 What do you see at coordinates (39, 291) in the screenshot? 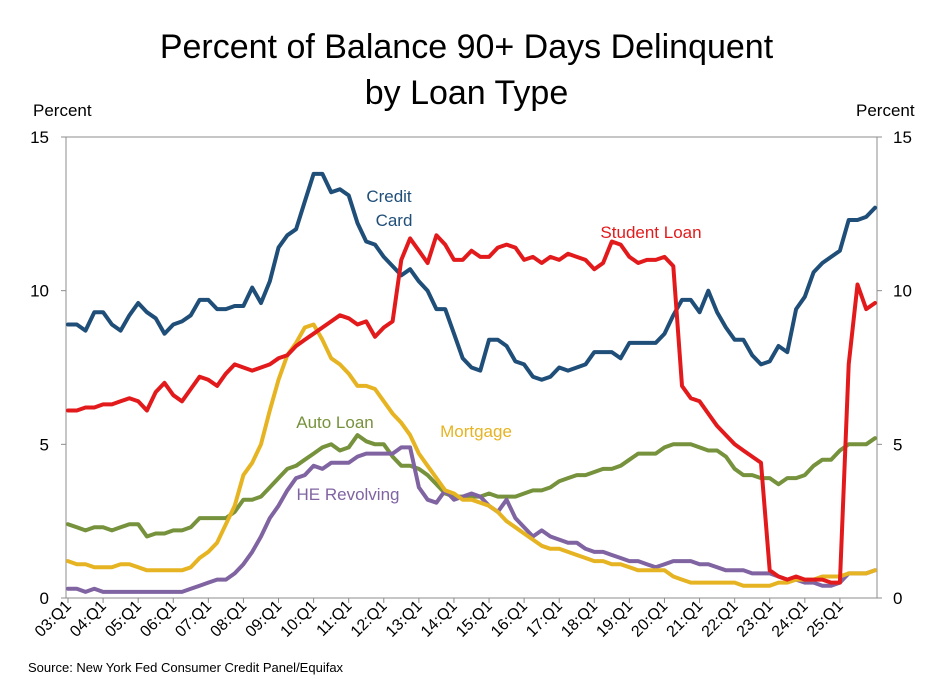
I see `y-tick-label-left: 10` at bounding box center [39, 291].